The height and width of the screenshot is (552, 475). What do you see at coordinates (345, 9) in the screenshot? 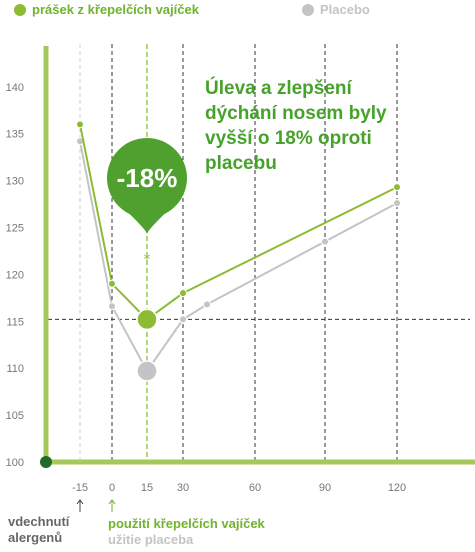
I see `legend-placebo-label: Placebo` at bounding box center [345, 9].